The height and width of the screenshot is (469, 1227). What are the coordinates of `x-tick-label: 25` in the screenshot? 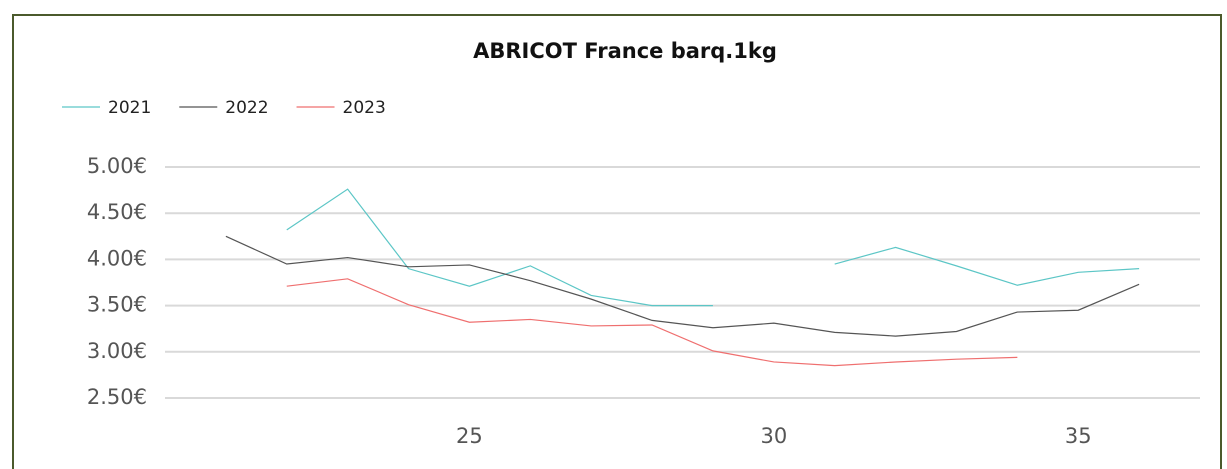 It's located at (469, 436).